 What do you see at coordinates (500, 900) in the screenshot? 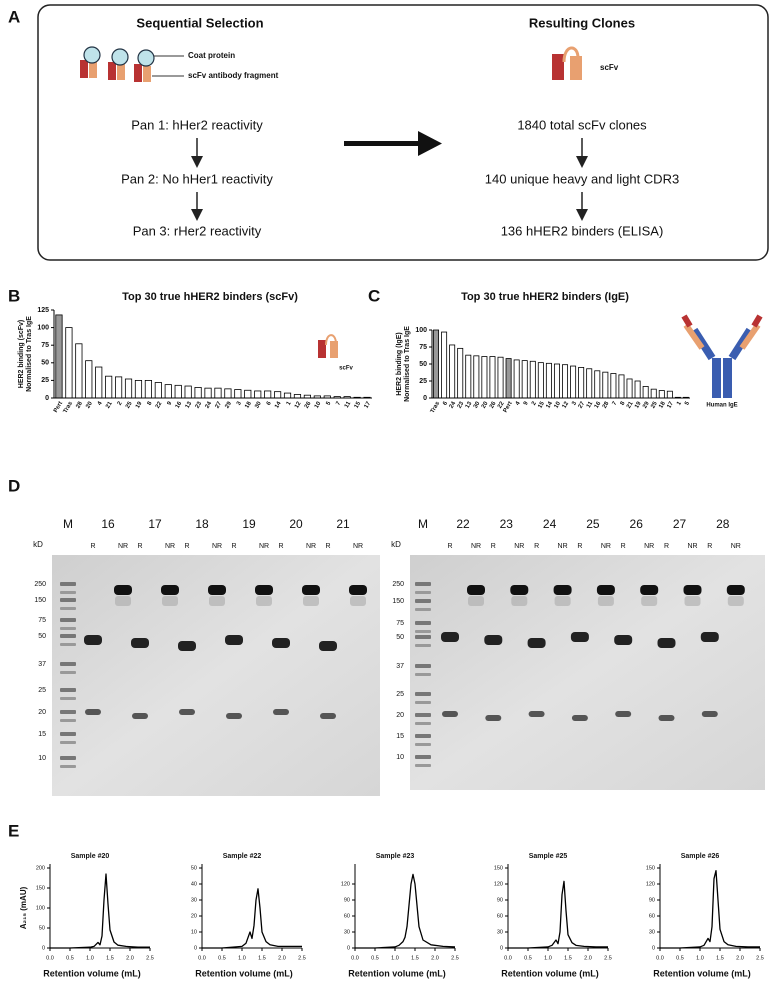
I see `y-tick-label: 90` at bounding box center [500, 900].